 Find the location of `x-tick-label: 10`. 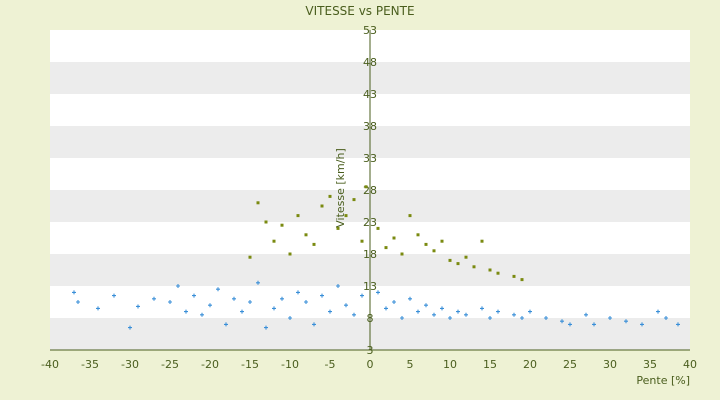

x-tick-label: 10 is located at coordinates (450, 364).